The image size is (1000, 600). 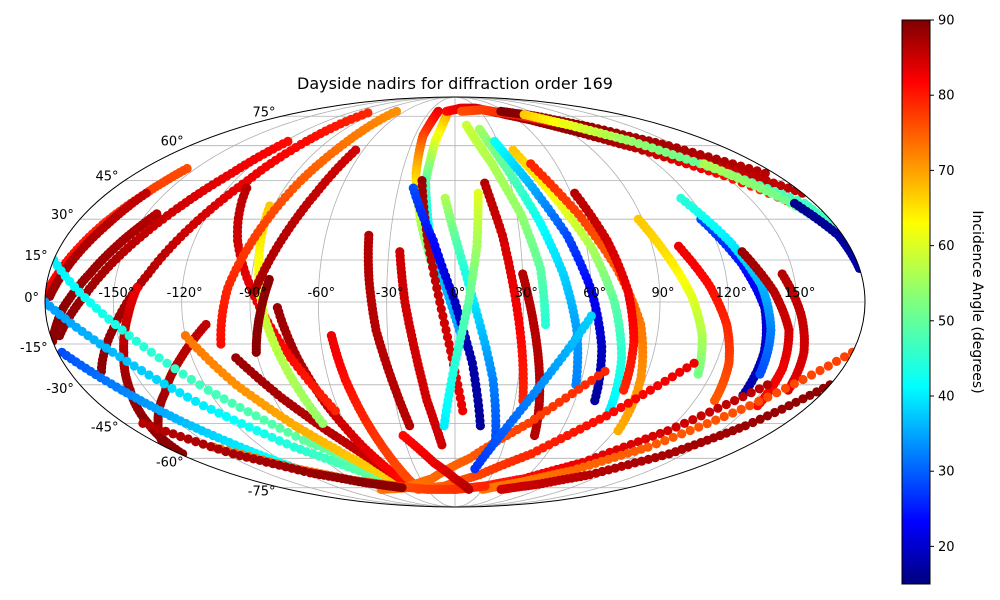 I want to click on latitude-tick-label: 60°, so click(x=172, y=142).